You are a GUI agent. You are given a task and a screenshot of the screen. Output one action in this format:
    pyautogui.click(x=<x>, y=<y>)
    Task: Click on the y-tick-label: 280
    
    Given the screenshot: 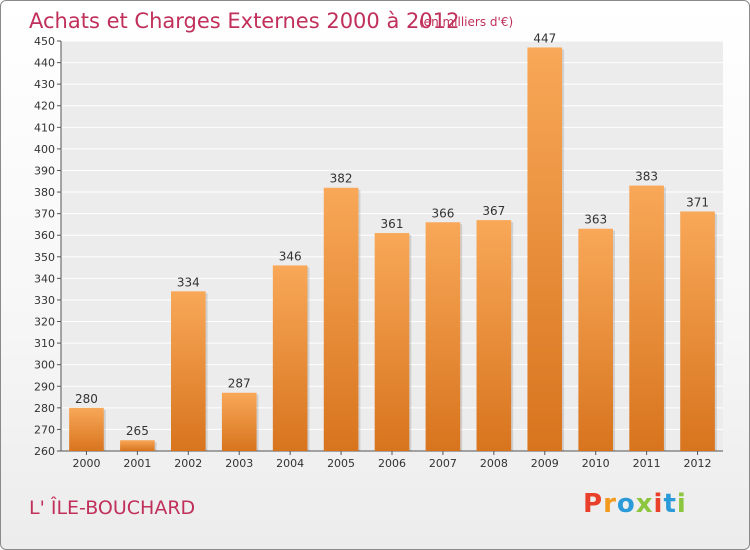 What is the action you would take?
    pyautogui.click(x=44, y=408)
    